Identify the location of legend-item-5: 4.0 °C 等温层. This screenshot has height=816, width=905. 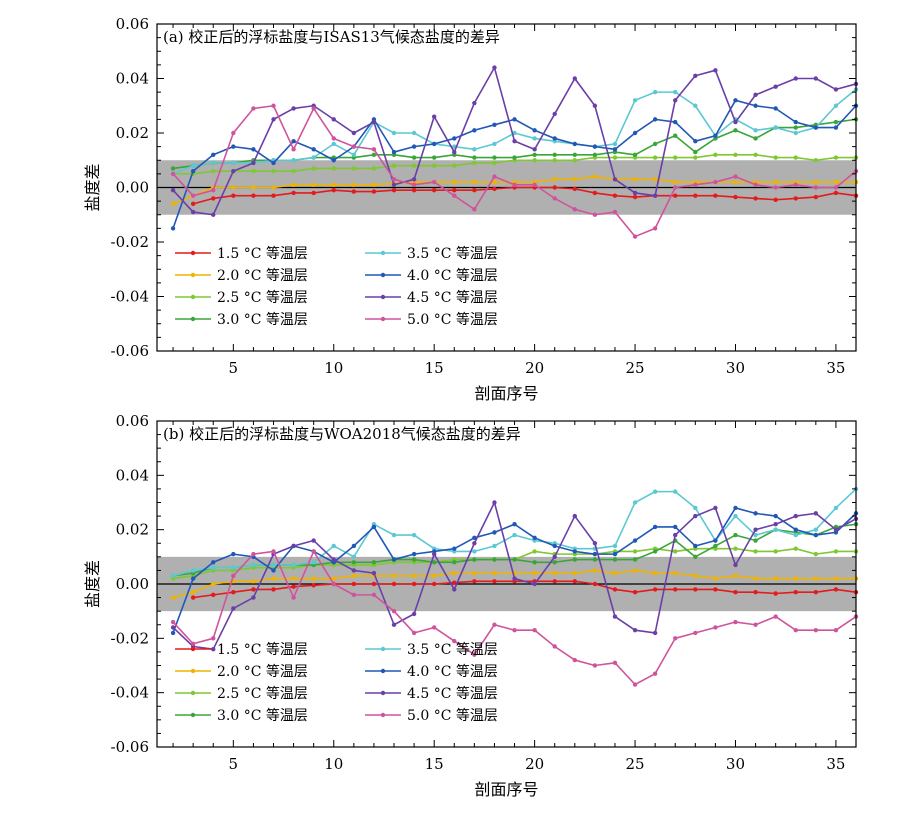
(431, 671).